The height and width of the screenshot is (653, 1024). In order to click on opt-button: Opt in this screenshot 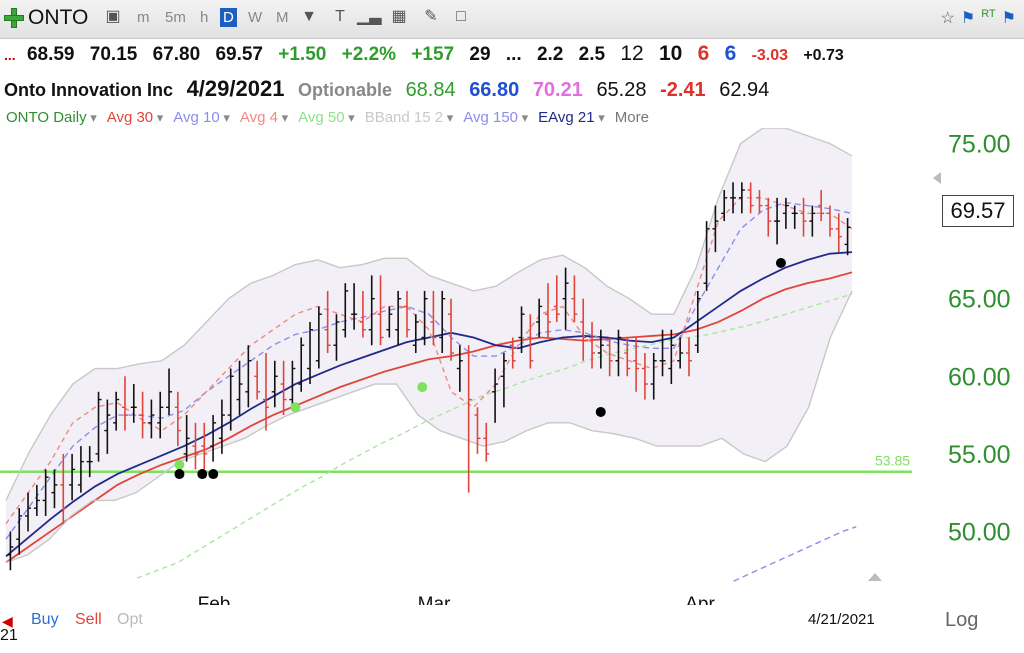, I will do `click(130, 619)`.